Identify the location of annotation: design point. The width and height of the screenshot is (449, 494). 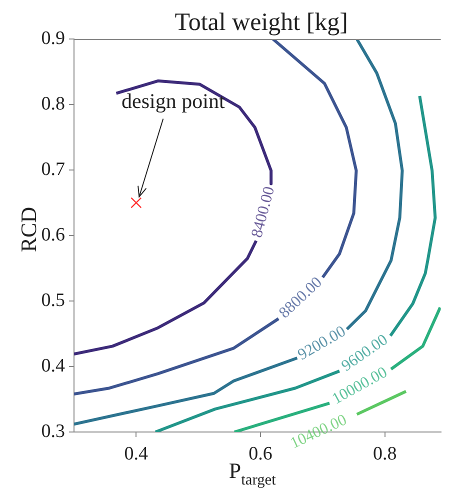
(173, 100).